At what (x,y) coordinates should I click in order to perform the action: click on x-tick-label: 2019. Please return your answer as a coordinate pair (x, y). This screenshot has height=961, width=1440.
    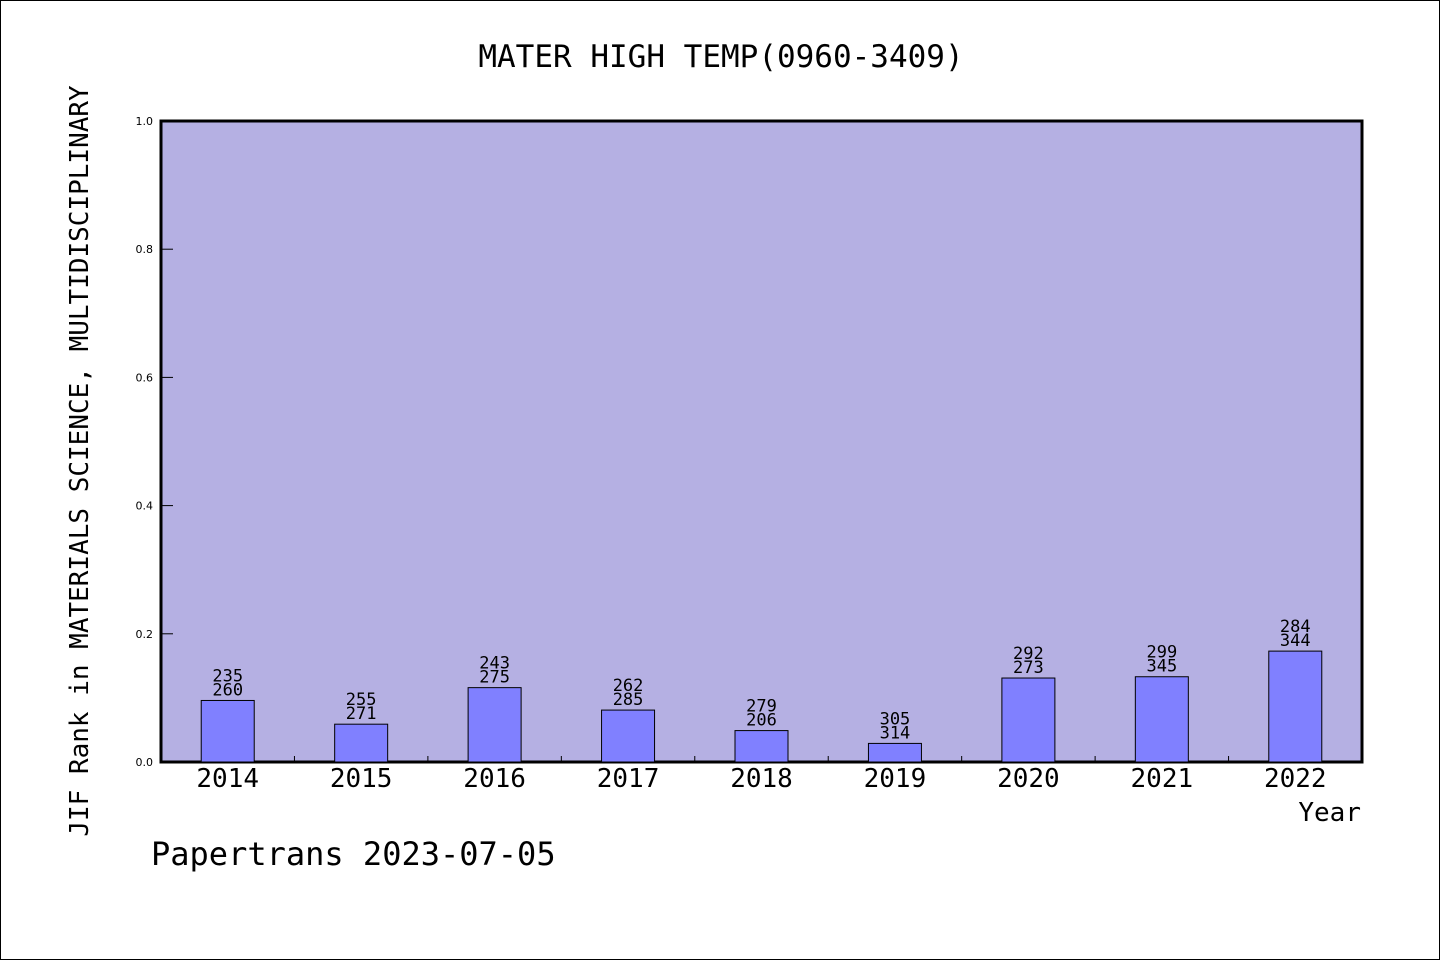
    Looking at the image, I should click on (895, 779).